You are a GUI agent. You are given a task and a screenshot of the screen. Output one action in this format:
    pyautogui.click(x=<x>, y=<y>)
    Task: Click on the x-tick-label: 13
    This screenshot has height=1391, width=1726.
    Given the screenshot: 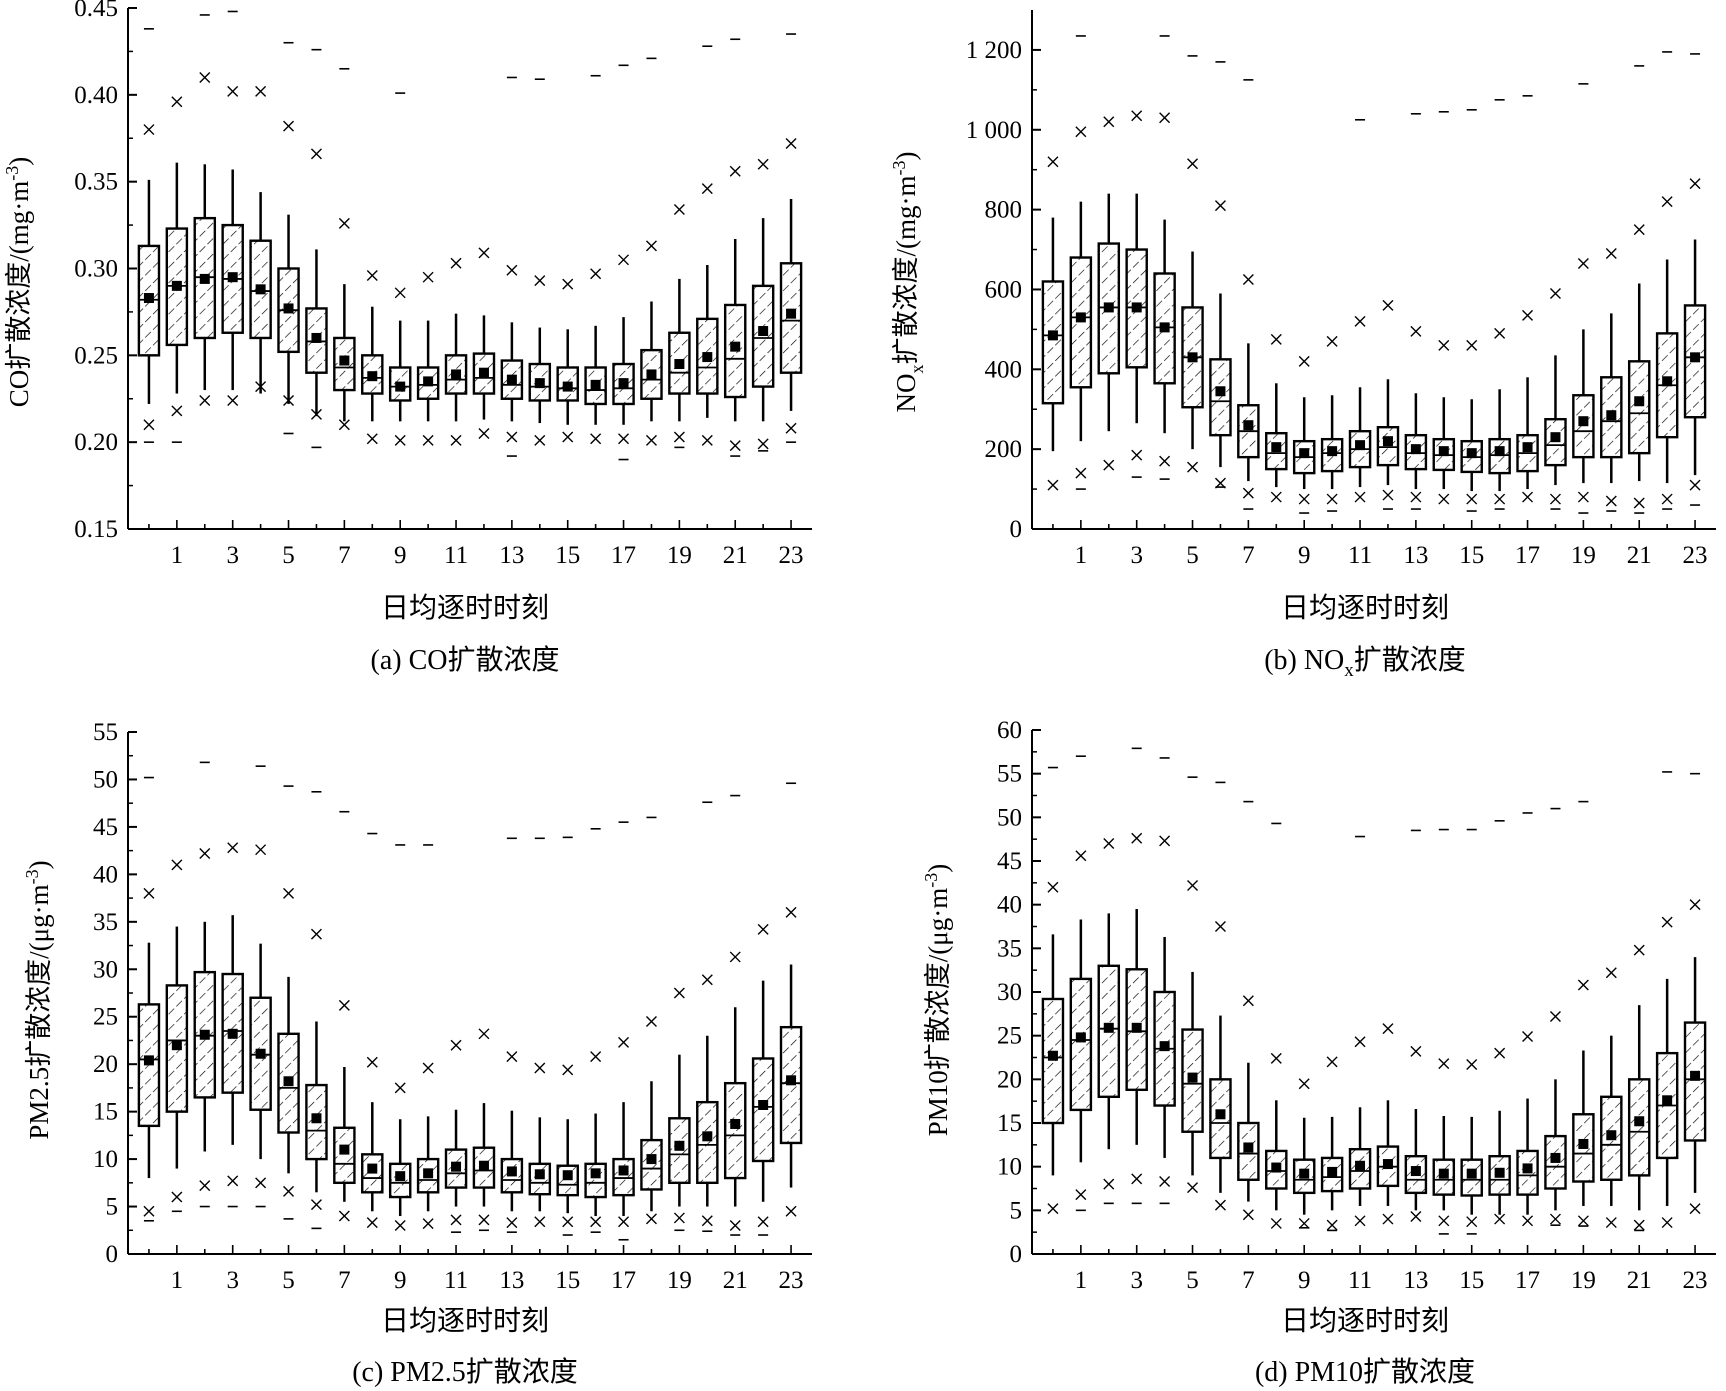 What is the action you would take?
    pyautogui.click(x=1415, y=555)
    